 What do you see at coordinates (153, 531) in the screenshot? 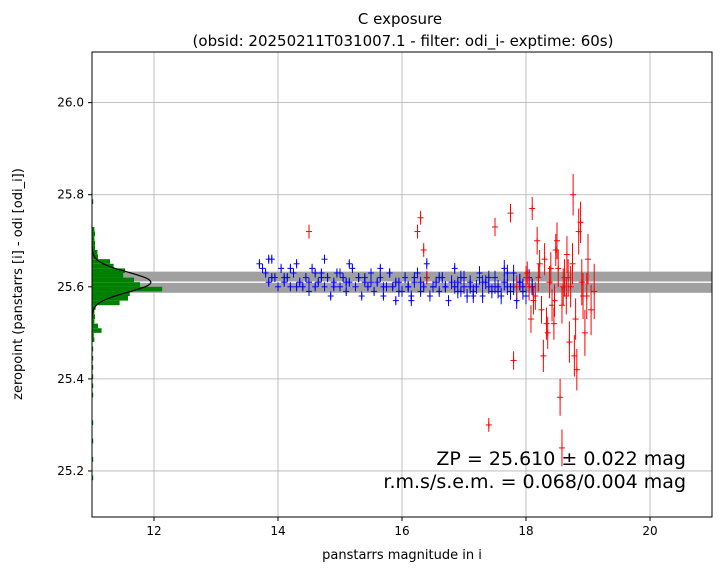
I see `x-tick-label: 12` at bounding box center [153, 531].